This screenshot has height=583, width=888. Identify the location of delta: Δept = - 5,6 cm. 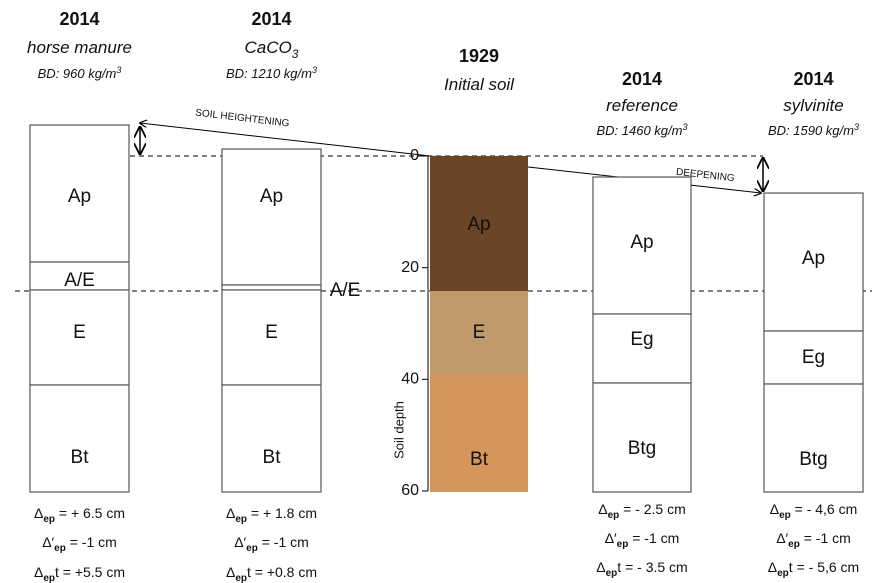
(813, 569).